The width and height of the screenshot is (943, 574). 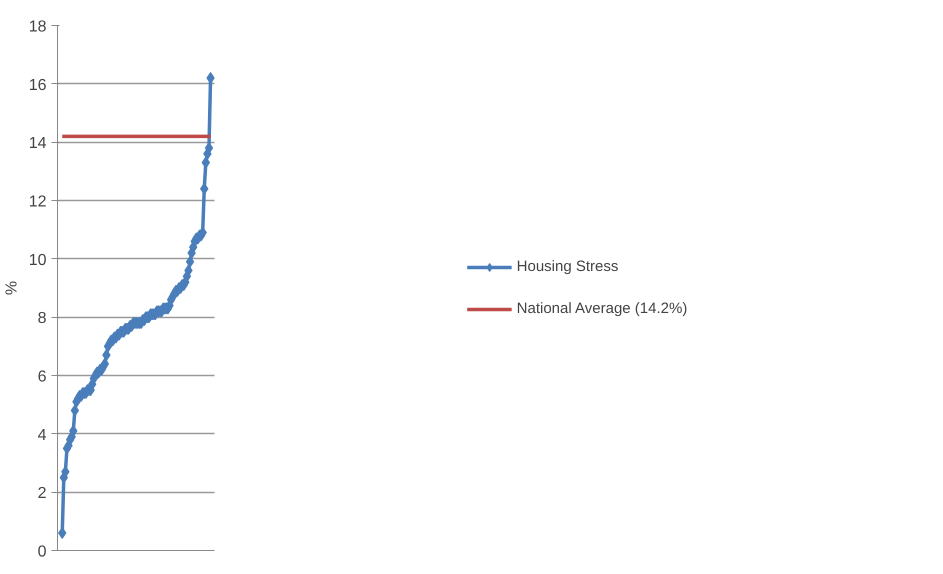 What do you see at coordinates (37, 143) in the screenshot?
I see `y-tick-label: 14` at bounding box center [37, 143].